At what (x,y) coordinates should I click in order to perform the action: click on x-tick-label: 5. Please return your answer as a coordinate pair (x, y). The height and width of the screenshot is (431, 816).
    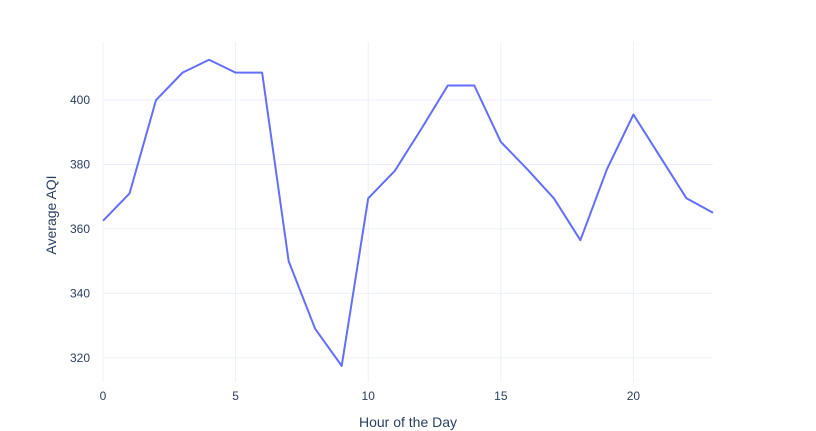
    Looking at the image, I should click on (235, 396).